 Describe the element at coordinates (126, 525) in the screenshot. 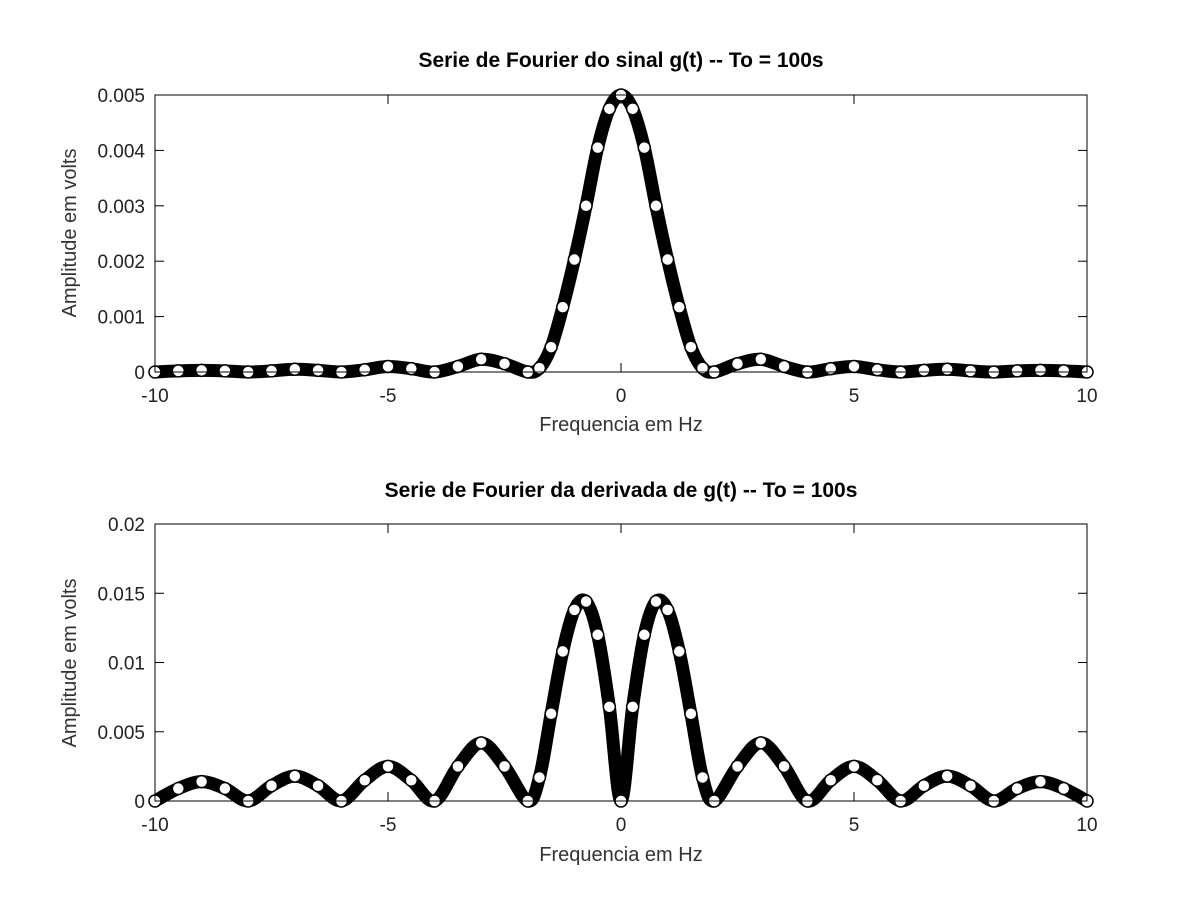

I see `y-tick-label: 0.02` at that location.